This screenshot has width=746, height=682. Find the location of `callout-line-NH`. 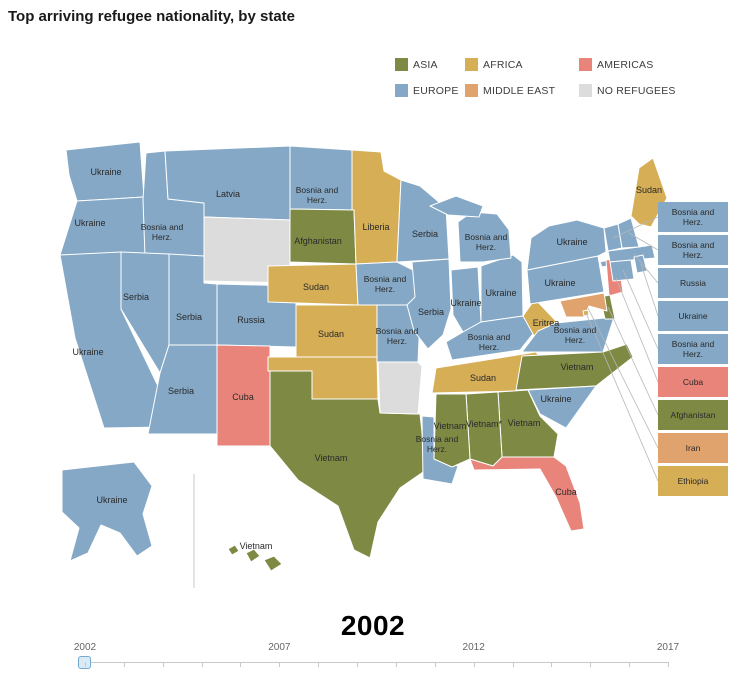

callout-line-NH is located at coordinates (643, 241).